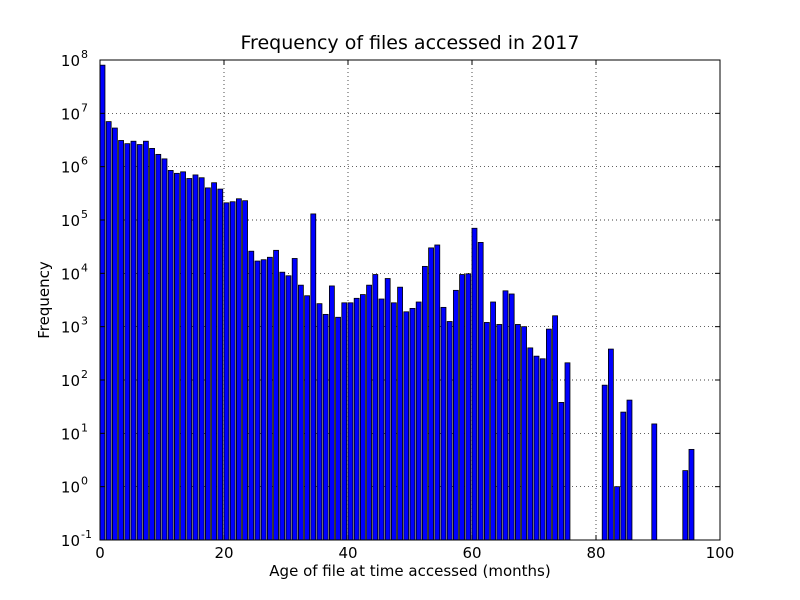 The height and width of the screenshot is (600, 800). Describe the element at coordinates (223, 553) in the screenshot. I see `x-tick-label: 20` at that location.